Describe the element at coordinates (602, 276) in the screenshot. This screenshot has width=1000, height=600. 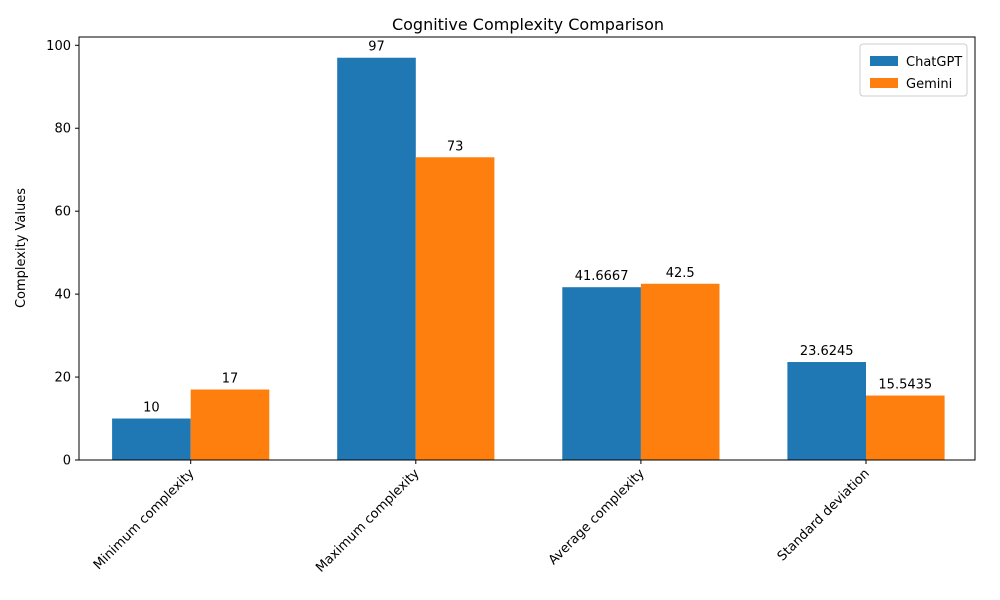
I see `data-label: 41.6667` at that location.